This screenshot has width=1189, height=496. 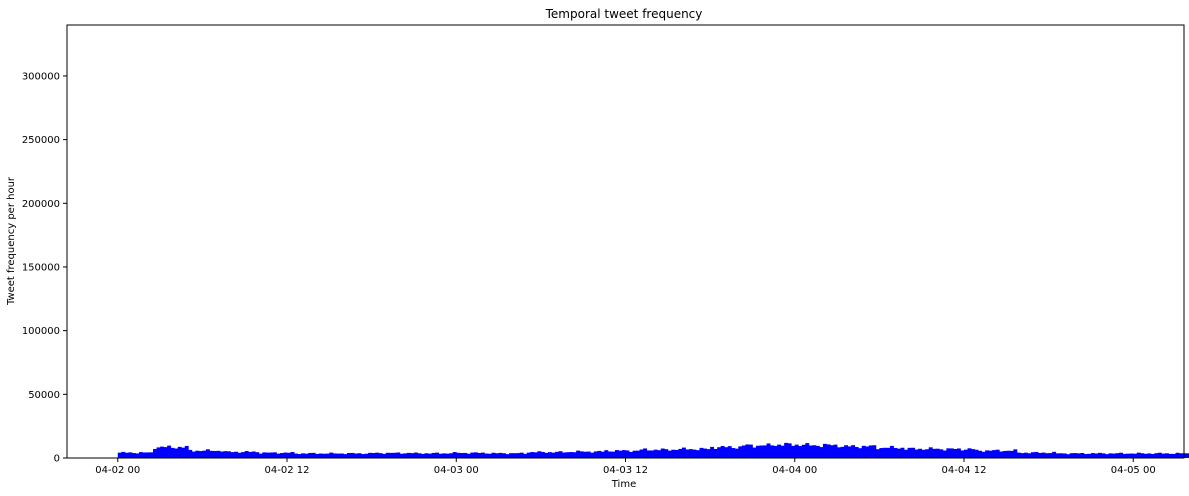 What do you see at coordinates (624, 14) in the screenshot?
I see `chart-title: Temporal tweet frequency` at bounding box center [624, 14].